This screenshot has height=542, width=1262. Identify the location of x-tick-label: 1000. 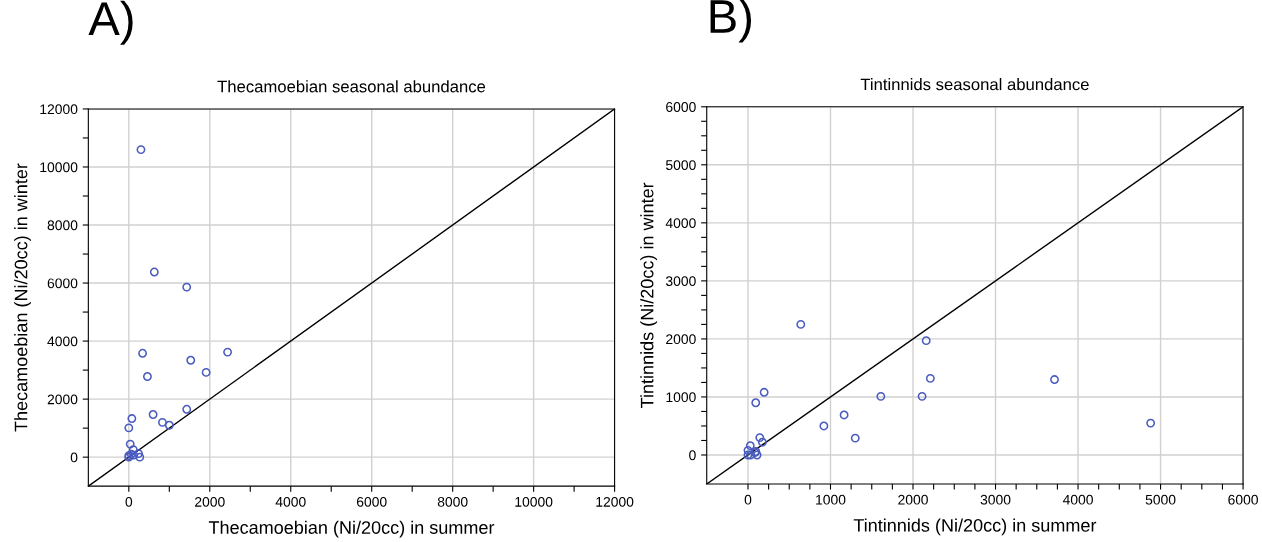
(831, 499).